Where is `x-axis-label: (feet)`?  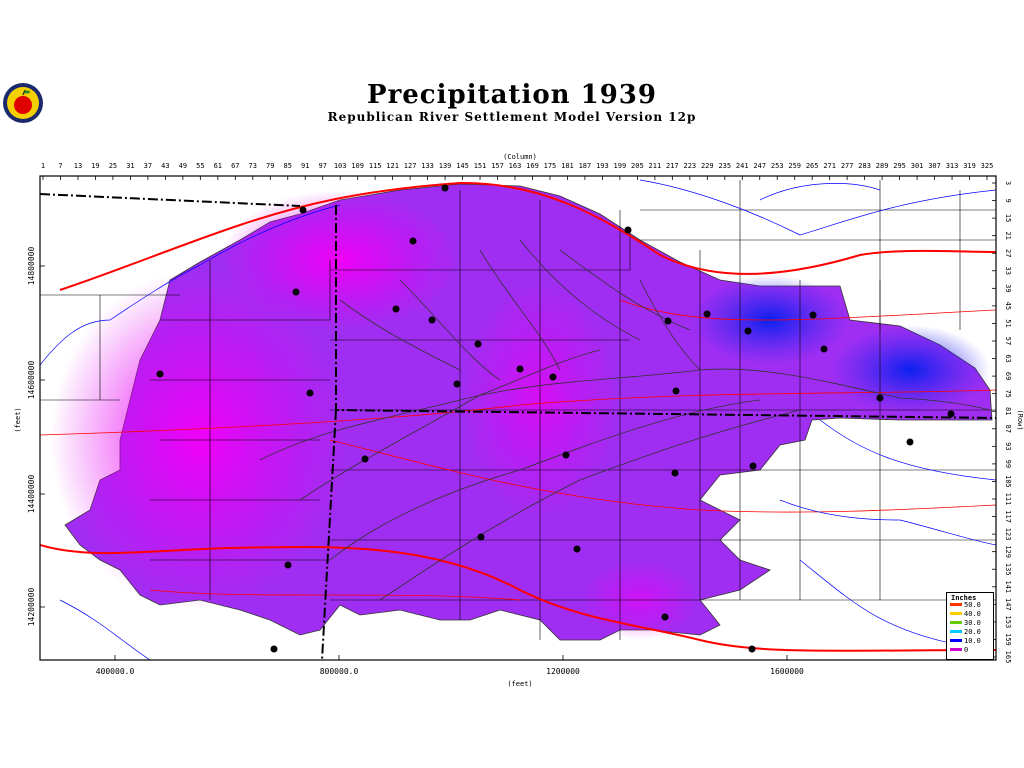 x-axis-label: (feet) is located at coordinates (519, 684).